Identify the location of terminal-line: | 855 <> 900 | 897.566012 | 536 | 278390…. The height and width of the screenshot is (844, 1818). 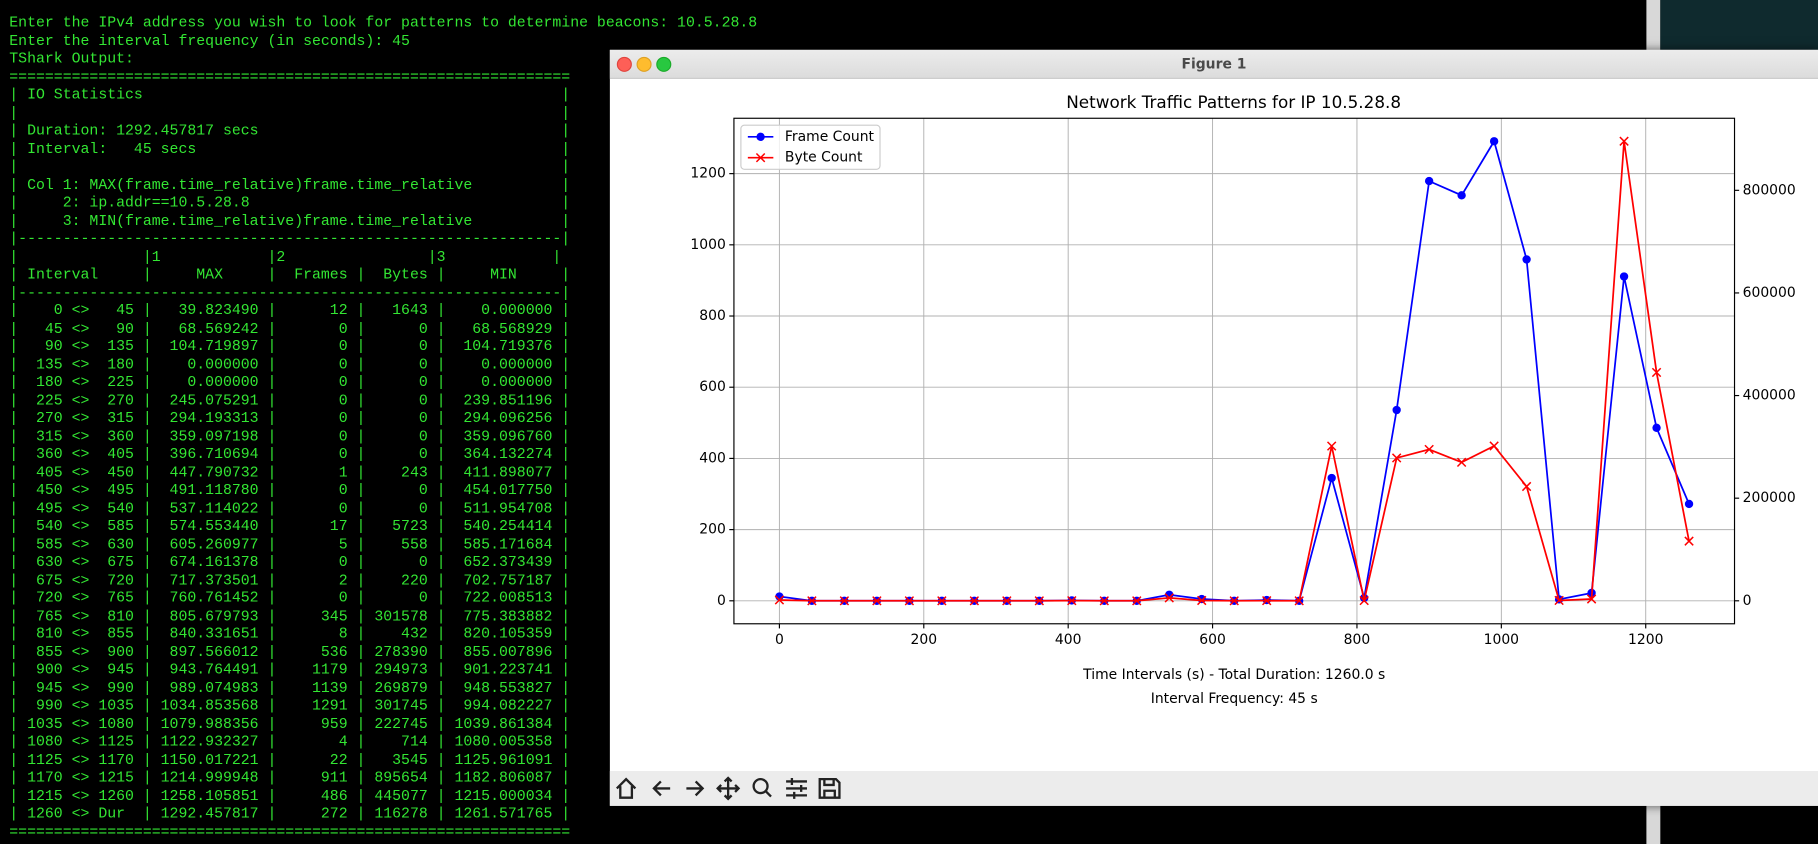
(290, 651).